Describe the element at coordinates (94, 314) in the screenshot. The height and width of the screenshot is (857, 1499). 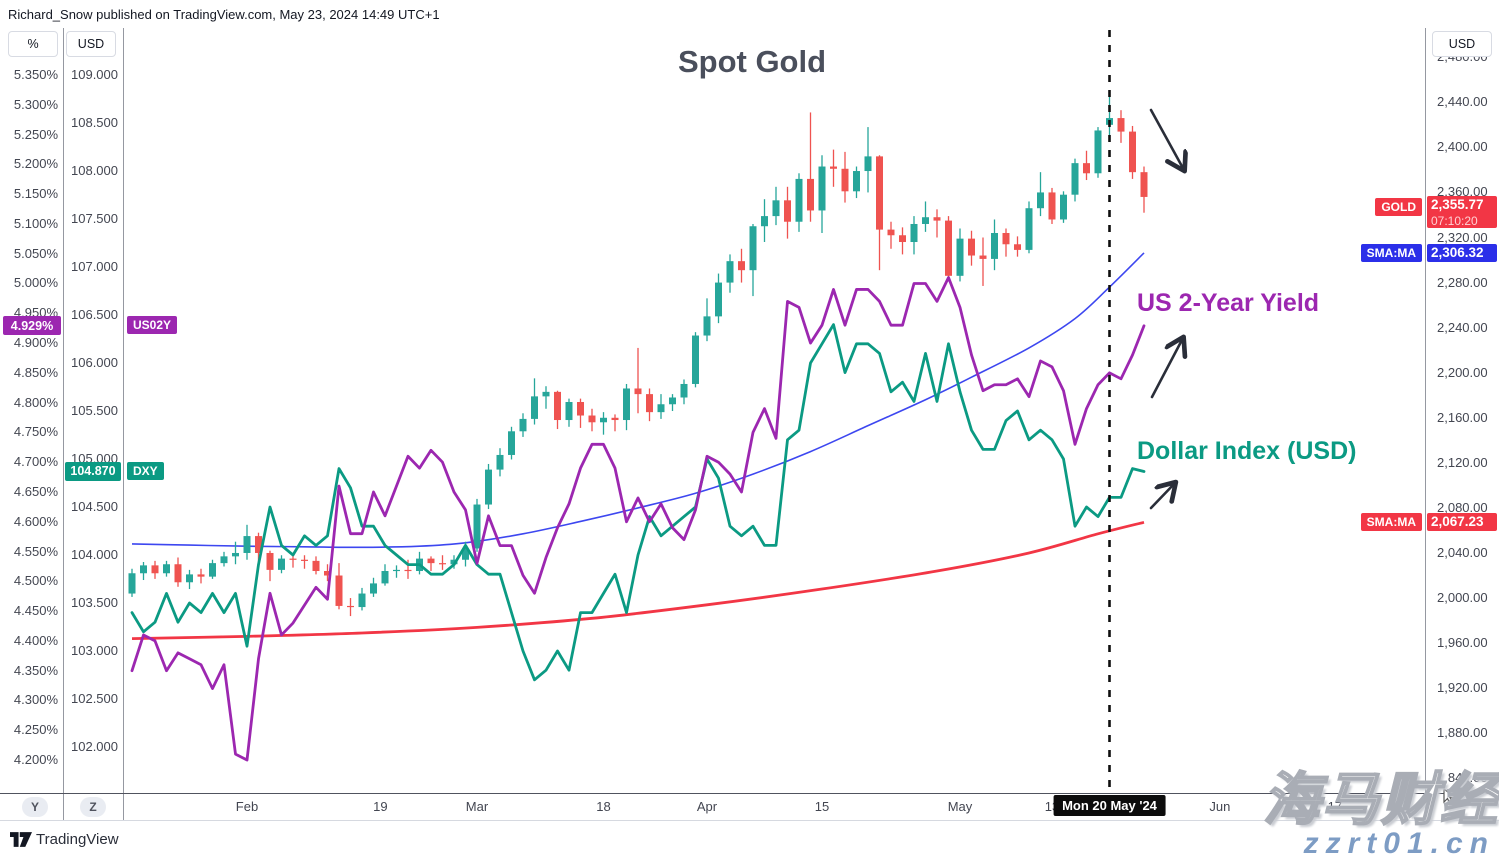
I see `dxy-tick-label: 106.500` at that location.